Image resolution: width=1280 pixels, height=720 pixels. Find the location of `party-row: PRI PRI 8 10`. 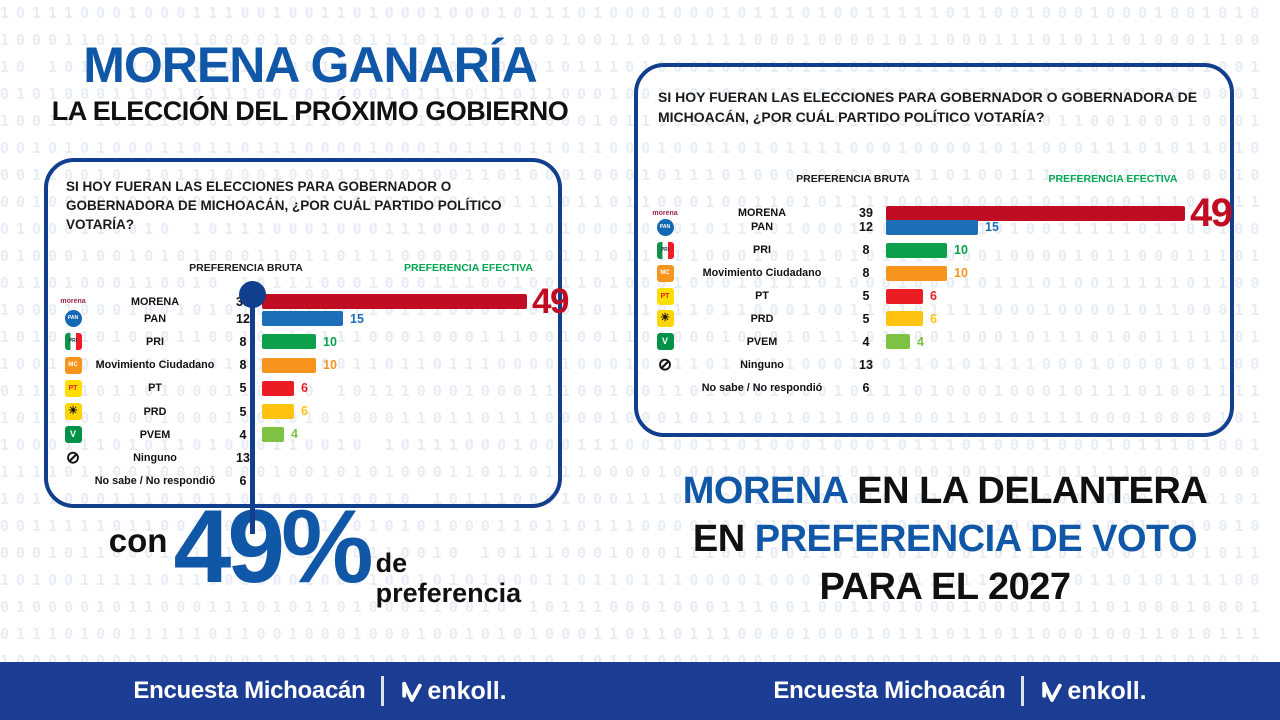

party-row: PRI PRI 8 10 is located at coordinates (939, 250).